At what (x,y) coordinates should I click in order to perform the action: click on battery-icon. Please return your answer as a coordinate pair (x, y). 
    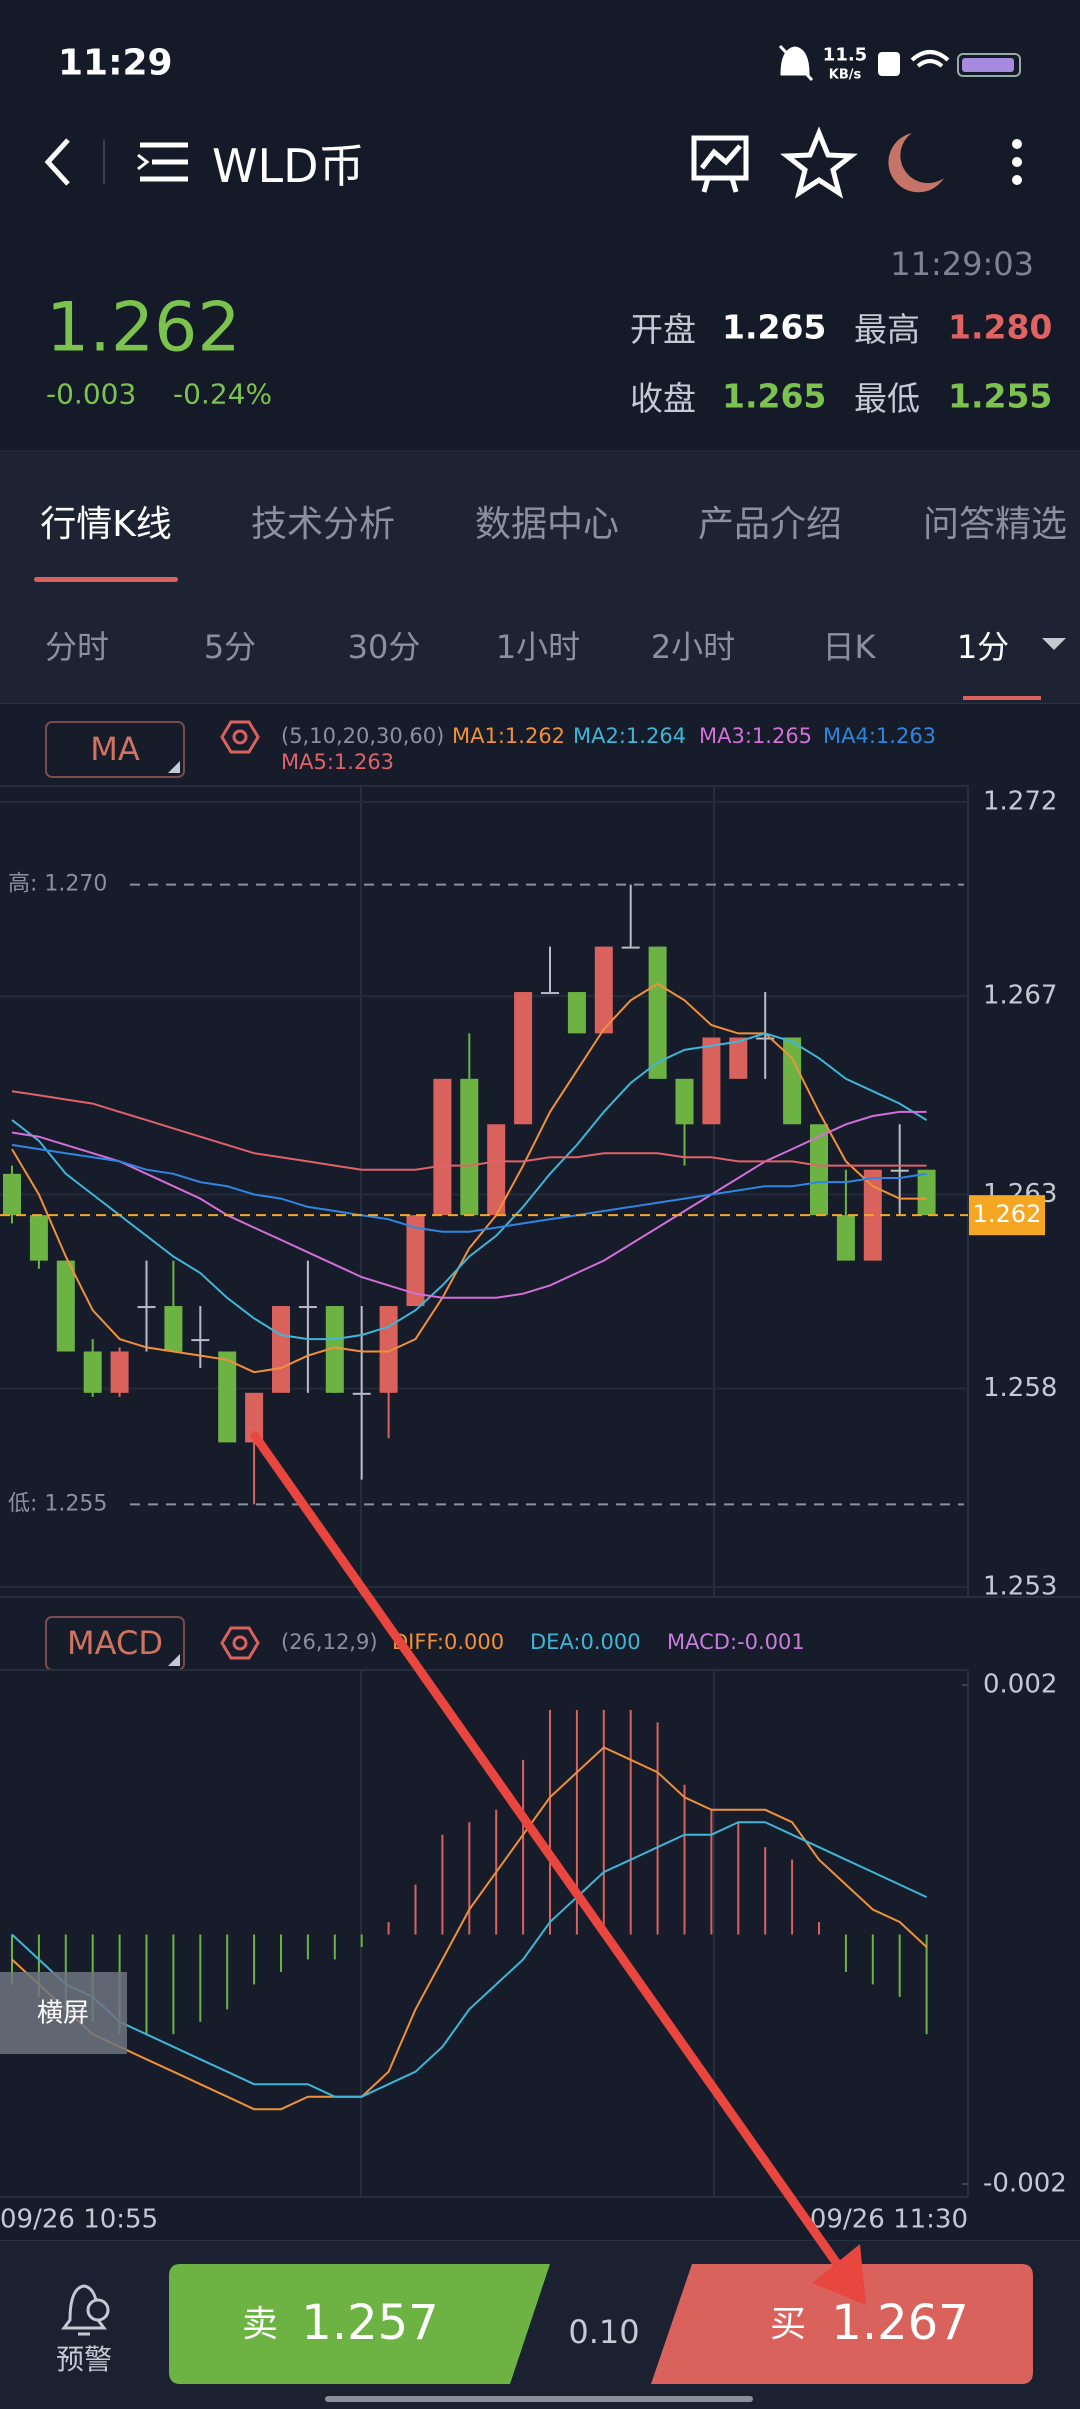
    Looking at the image, I should click on (989, 65).